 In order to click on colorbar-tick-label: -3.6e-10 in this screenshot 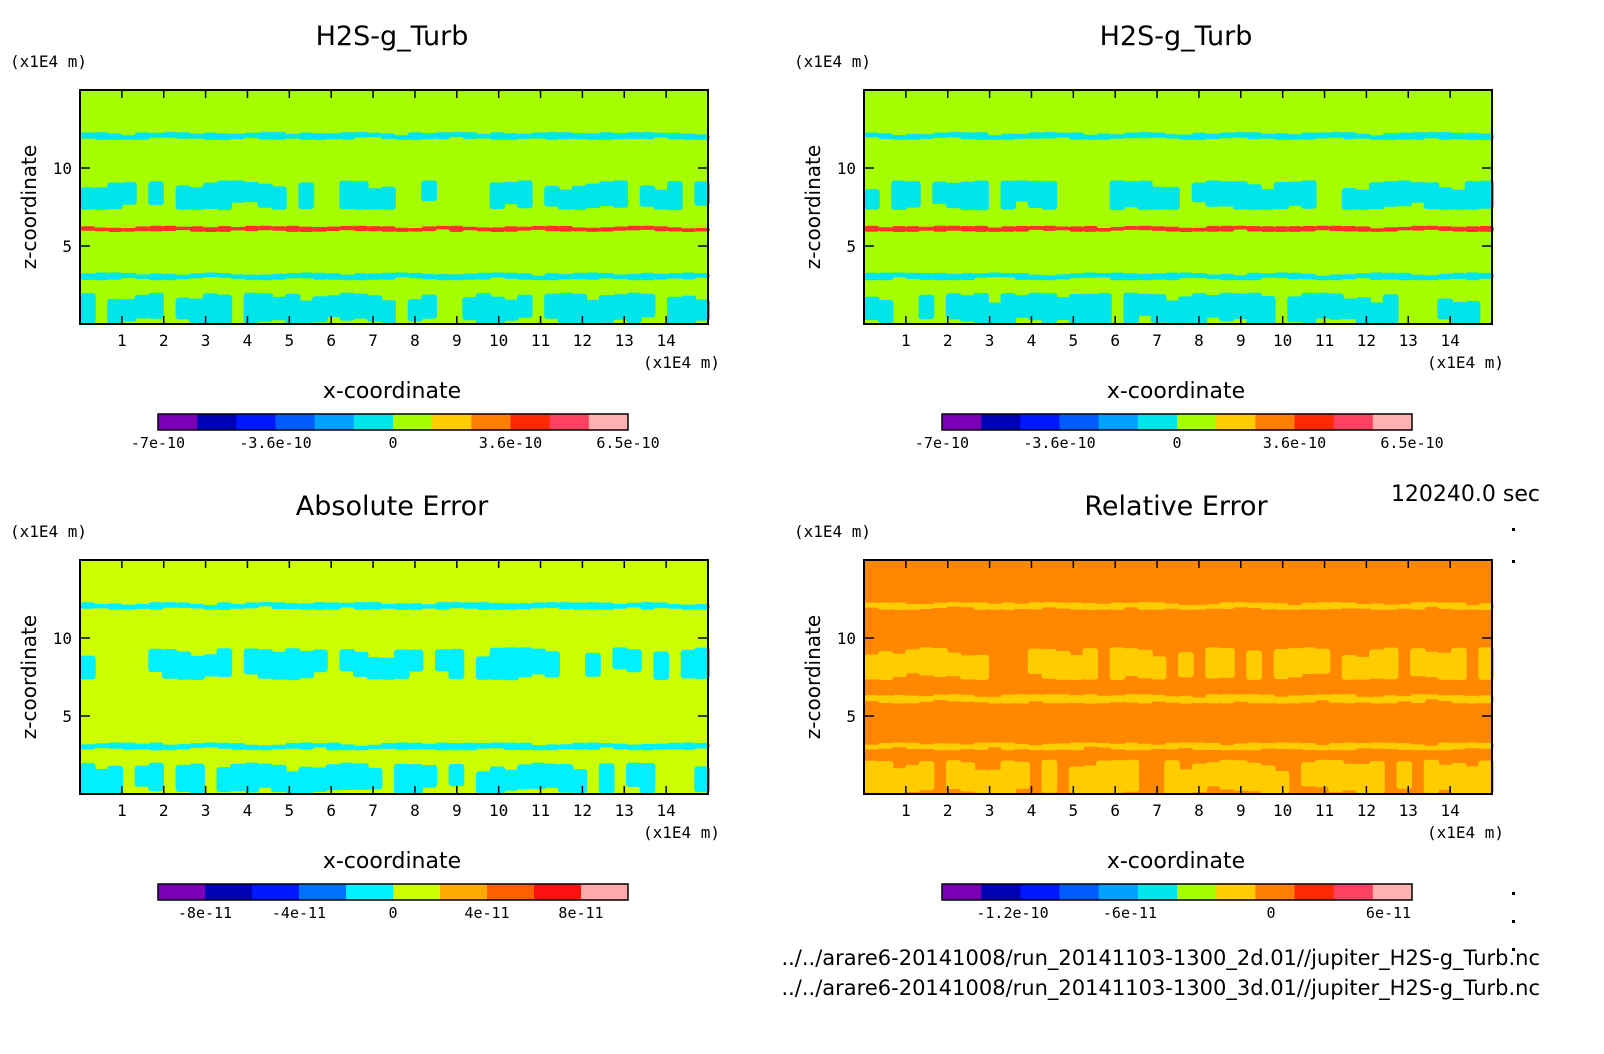, I will do `click(275, 443)`.